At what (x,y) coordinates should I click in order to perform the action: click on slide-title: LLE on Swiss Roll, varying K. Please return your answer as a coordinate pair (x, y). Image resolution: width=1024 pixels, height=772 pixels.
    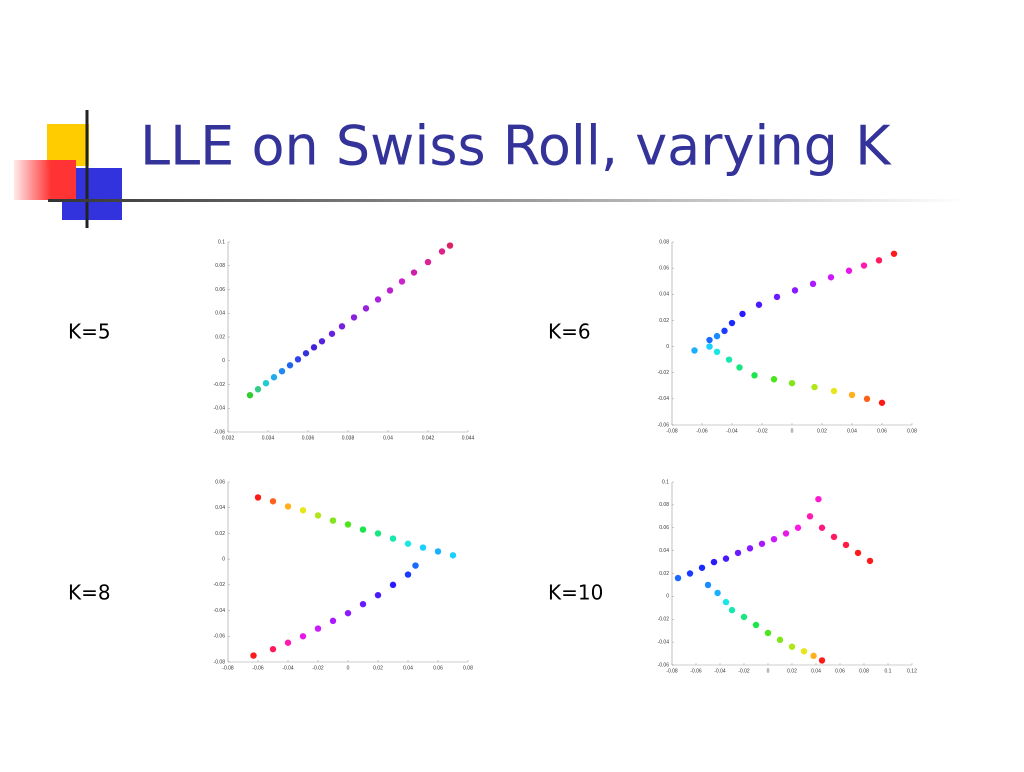
    Looking at the image, I should click on (516, 146).